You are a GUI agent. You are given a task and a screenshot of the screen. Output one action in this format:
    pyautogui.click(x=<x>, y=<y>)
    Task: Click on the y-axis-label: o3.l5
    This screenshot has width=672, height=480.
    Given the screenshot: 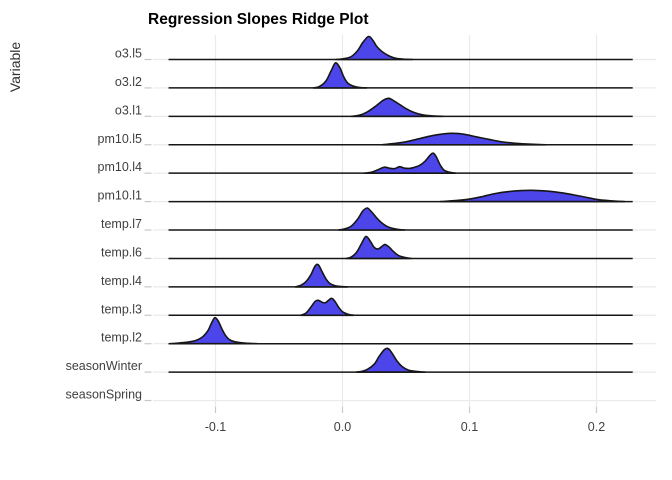 What is the action you would take?
    pyautogui.click(x=128, y=54)
    